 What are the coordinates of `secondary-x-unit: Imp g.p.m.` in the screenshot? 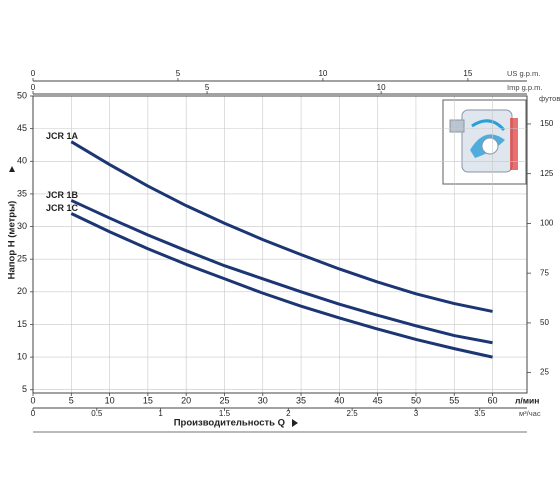 It's located at (524, 87).